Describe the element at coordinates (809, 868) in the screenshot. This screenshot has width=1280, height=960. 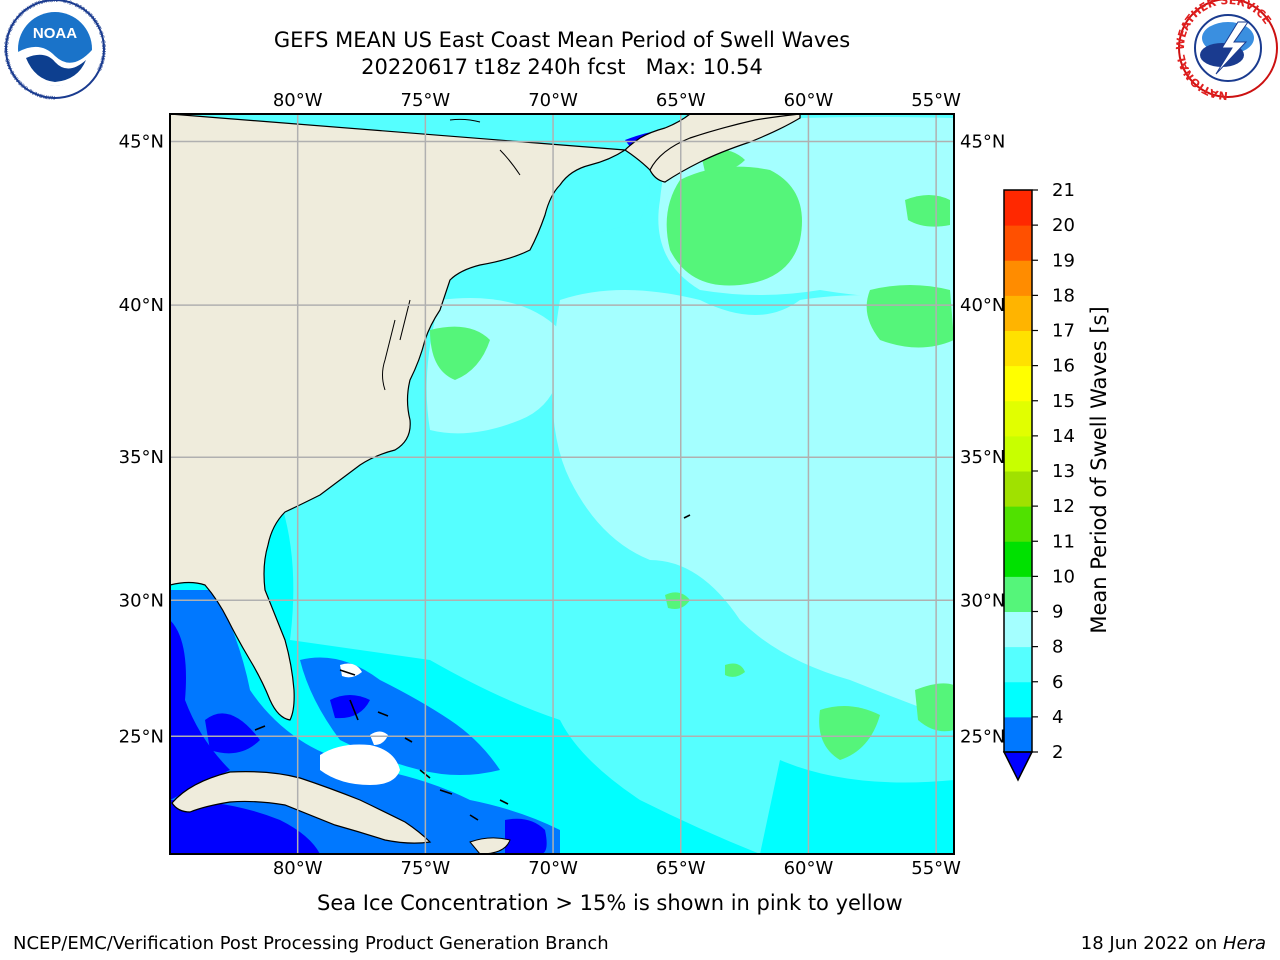
I see `lon-label-bottom: 60°W` at that location.